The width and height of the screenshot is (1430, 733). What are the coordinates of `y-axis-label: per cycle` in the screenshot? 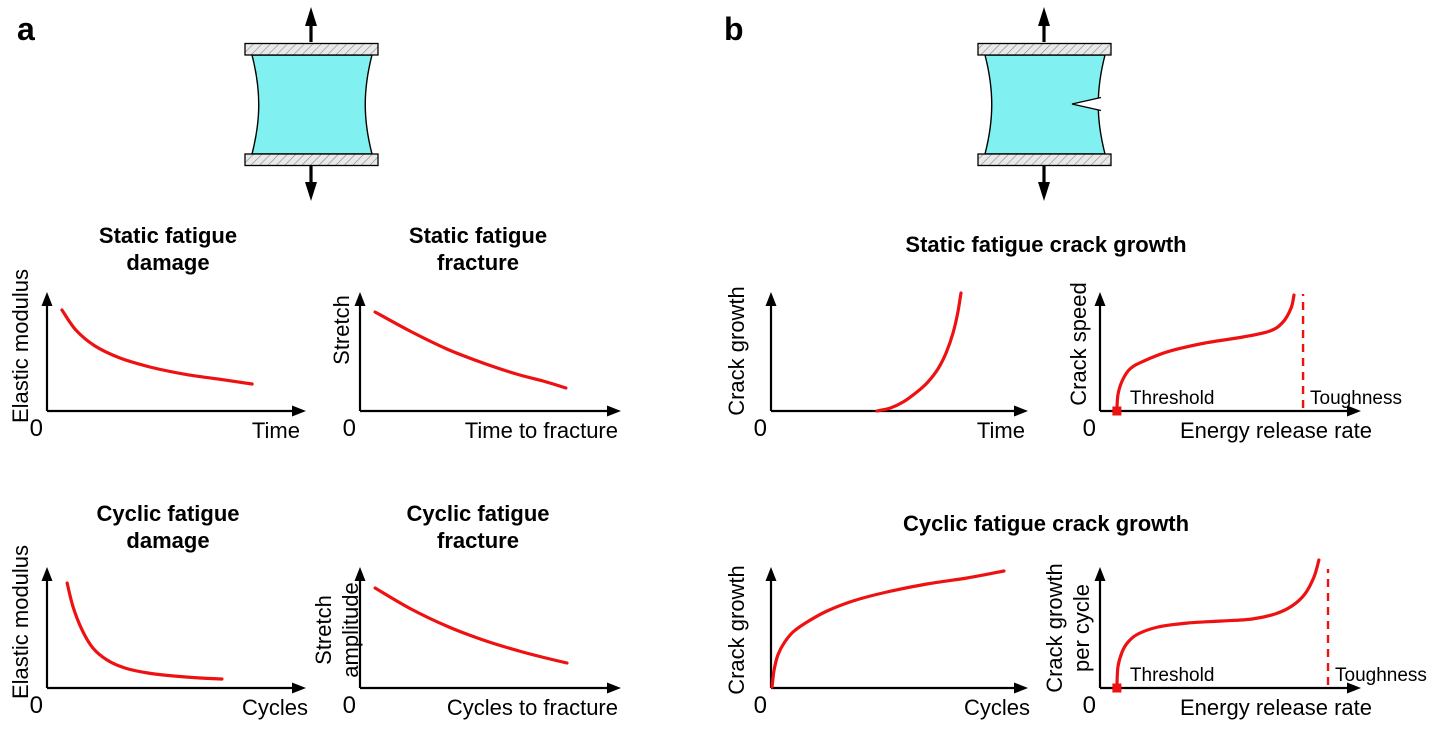 It's located at (1081, 628).